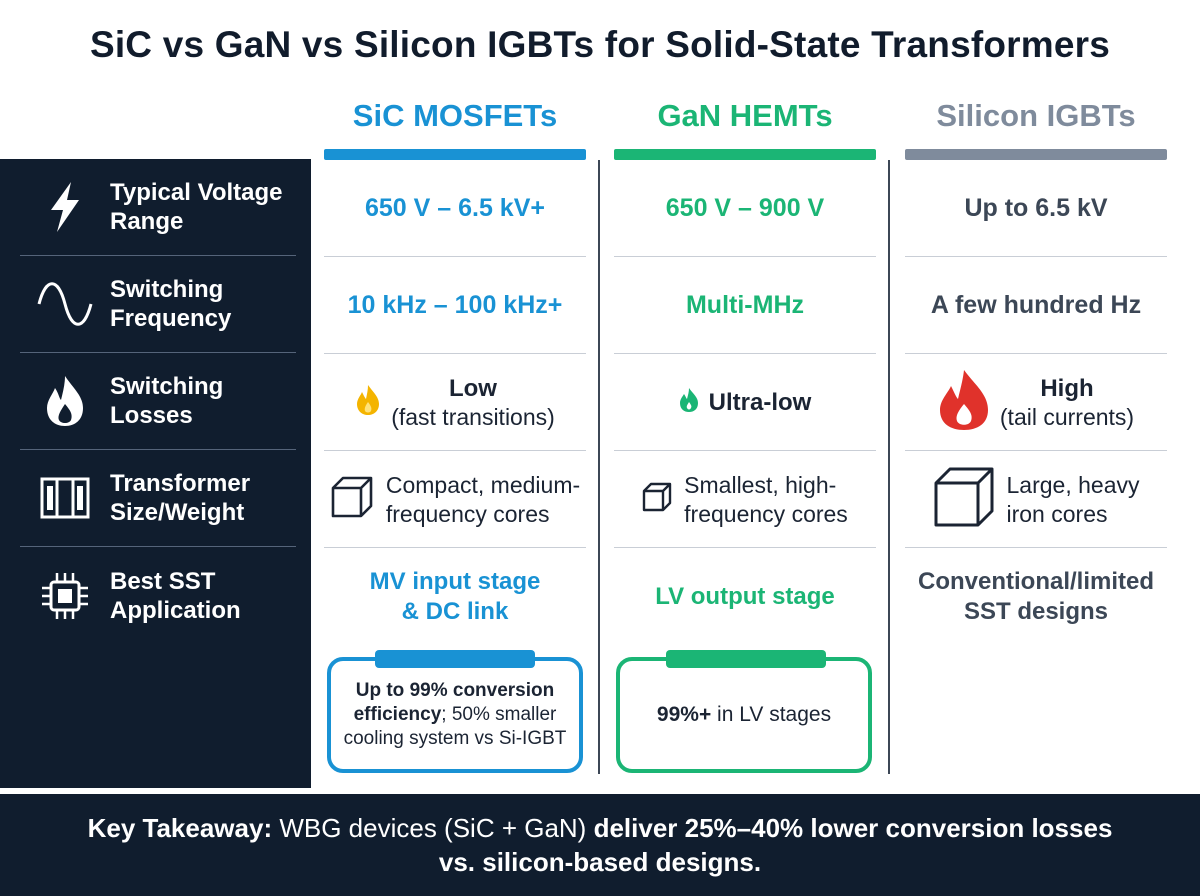 The image size is (1200, 896). Describe the element at coordinates (657, 499) in the screenshot. I see `small-cube-icon` at that location.